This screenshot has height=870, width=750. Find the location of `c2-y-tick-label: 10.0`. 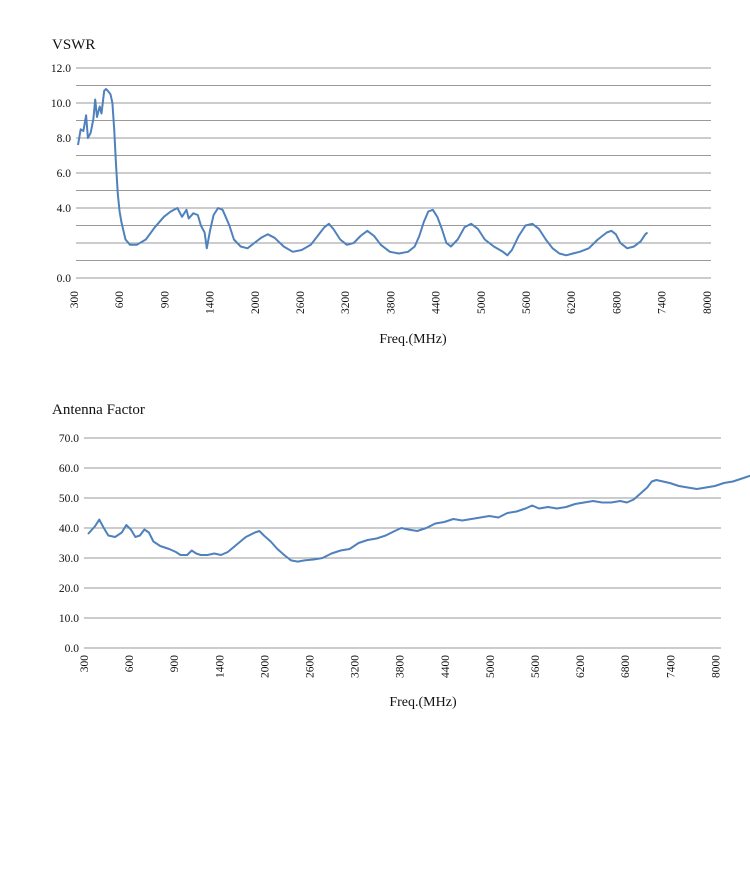

c2-y-tick-label: 10.0 is located at coordinates (69, 619).